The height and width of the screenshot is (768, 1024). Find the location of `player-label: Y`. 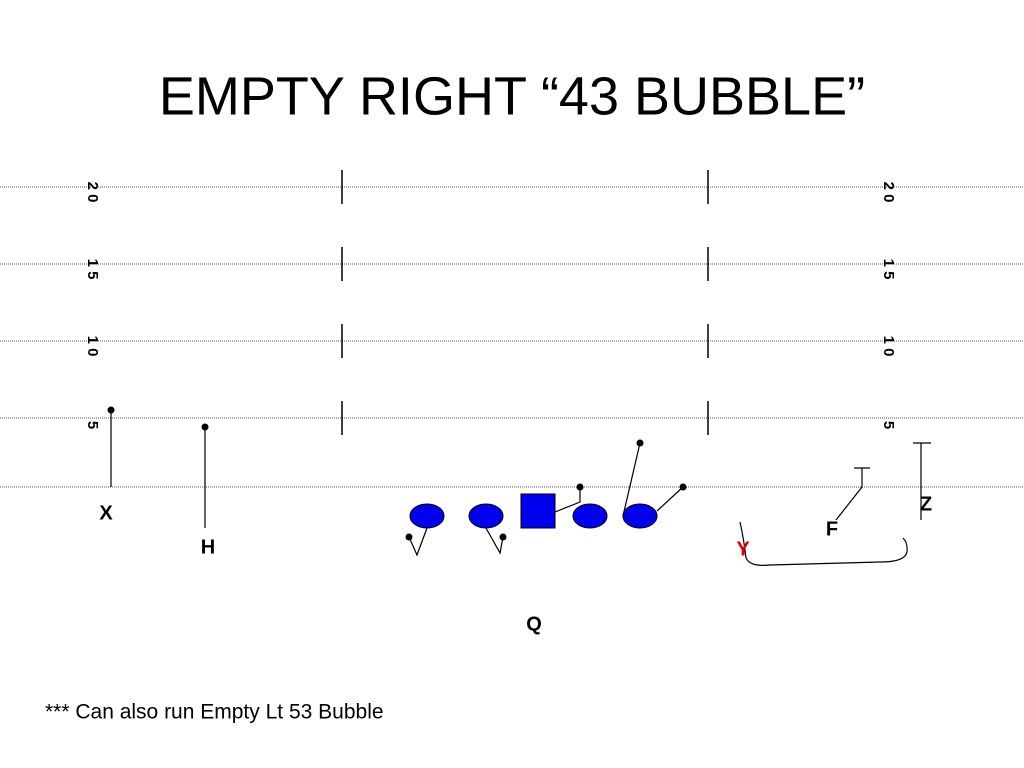

player-label: Y is located at coordinates (743, 549).